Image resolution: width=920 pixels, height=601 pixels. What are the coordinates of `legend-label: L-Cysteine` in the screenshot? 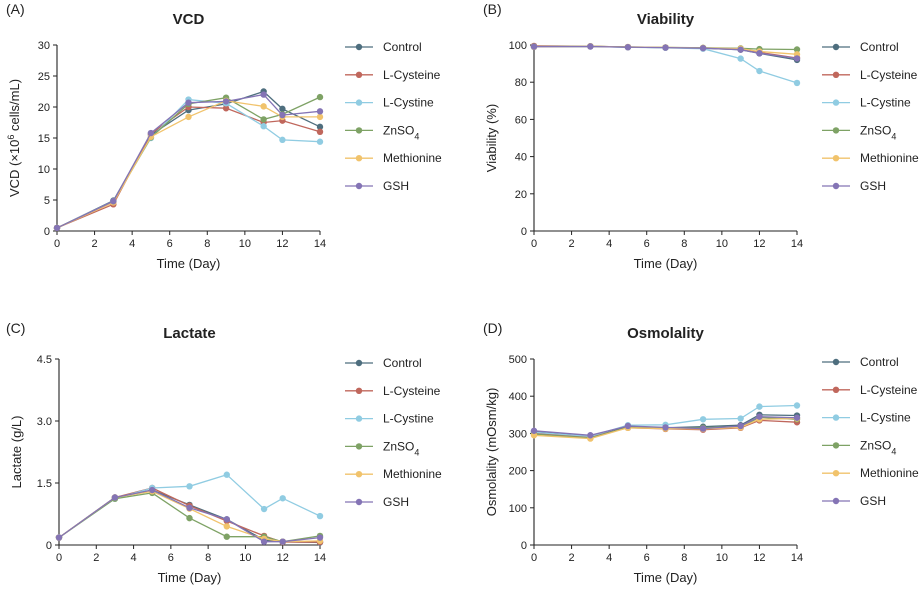 It's located at (412, 75).